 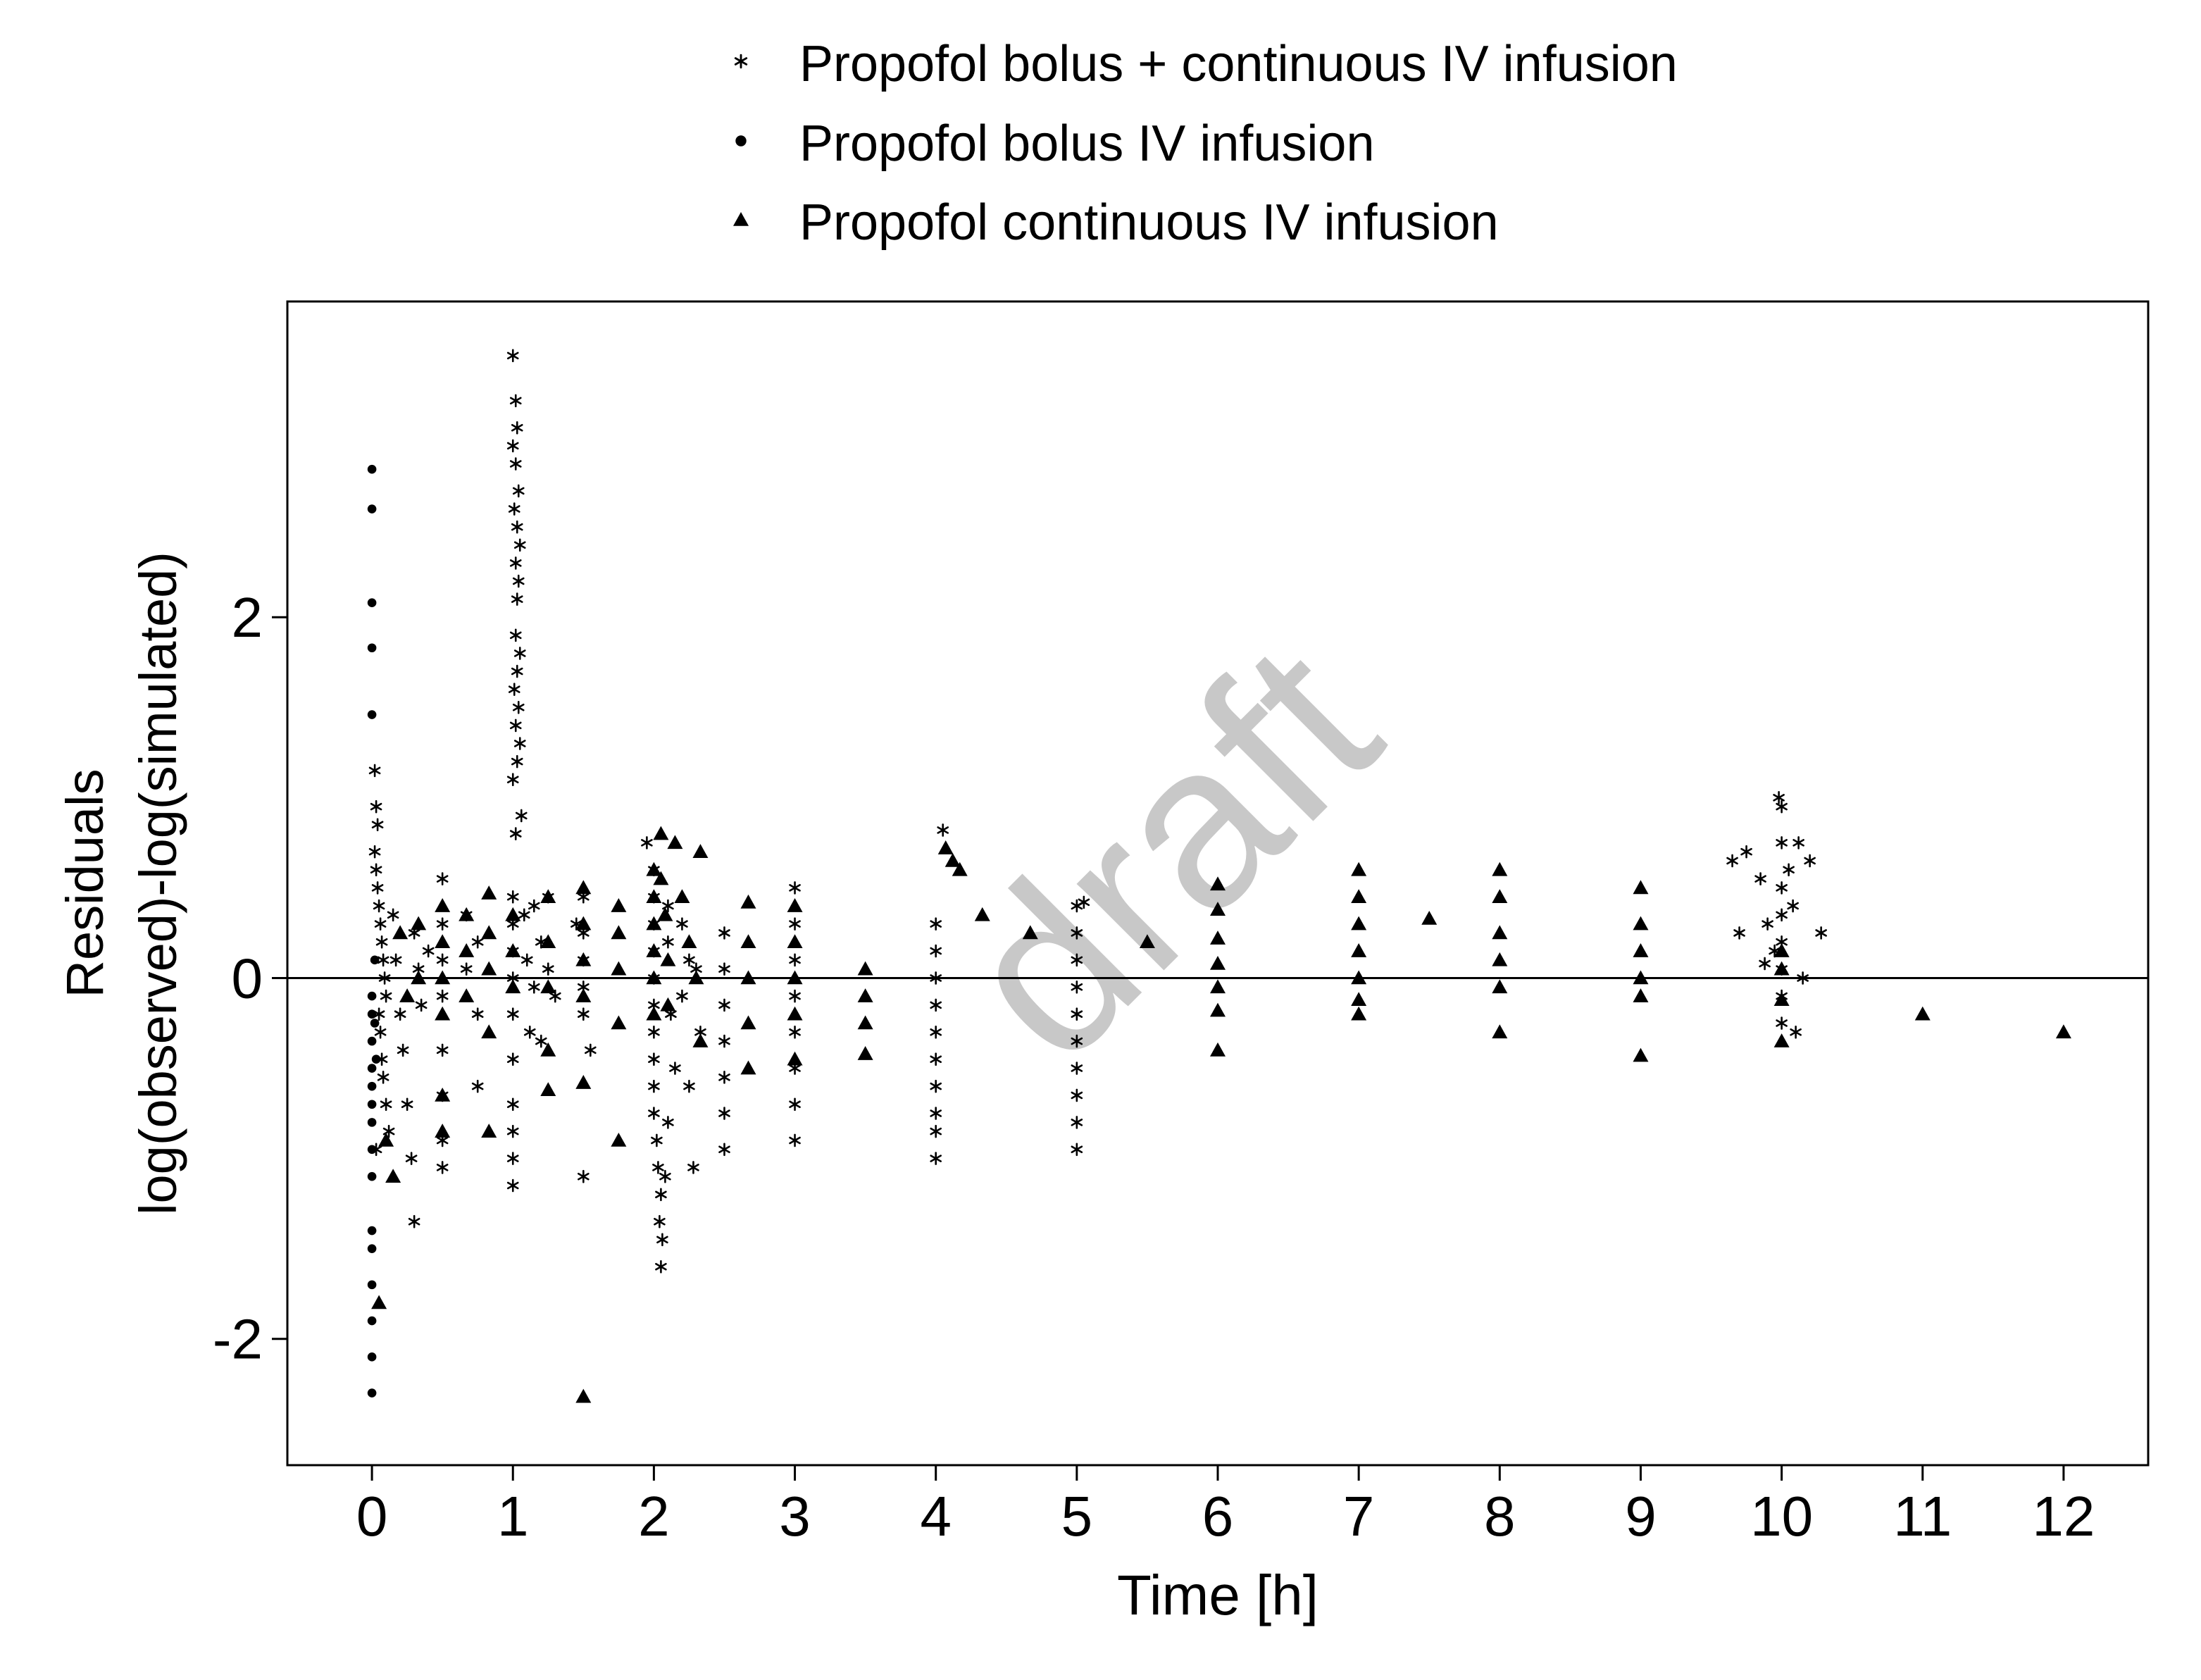 What do you see at coordinates (85, 884) in the screenshot?
I see `y-axis-label-line-1: Residuals` at bounding box center [85, 884].